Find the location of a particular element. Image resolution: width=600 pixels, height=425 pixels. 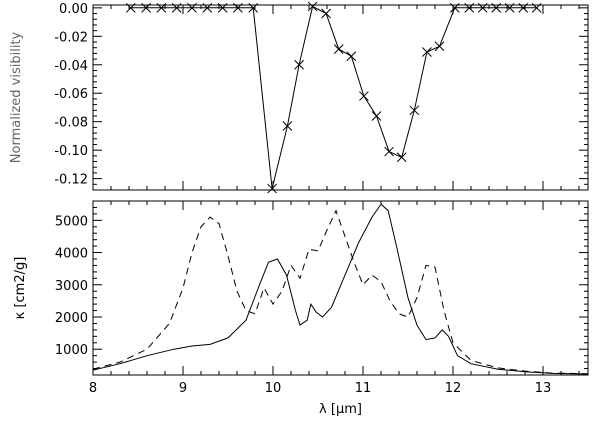

y-tick-label: -0.12 is located at coordinates (71, 180).